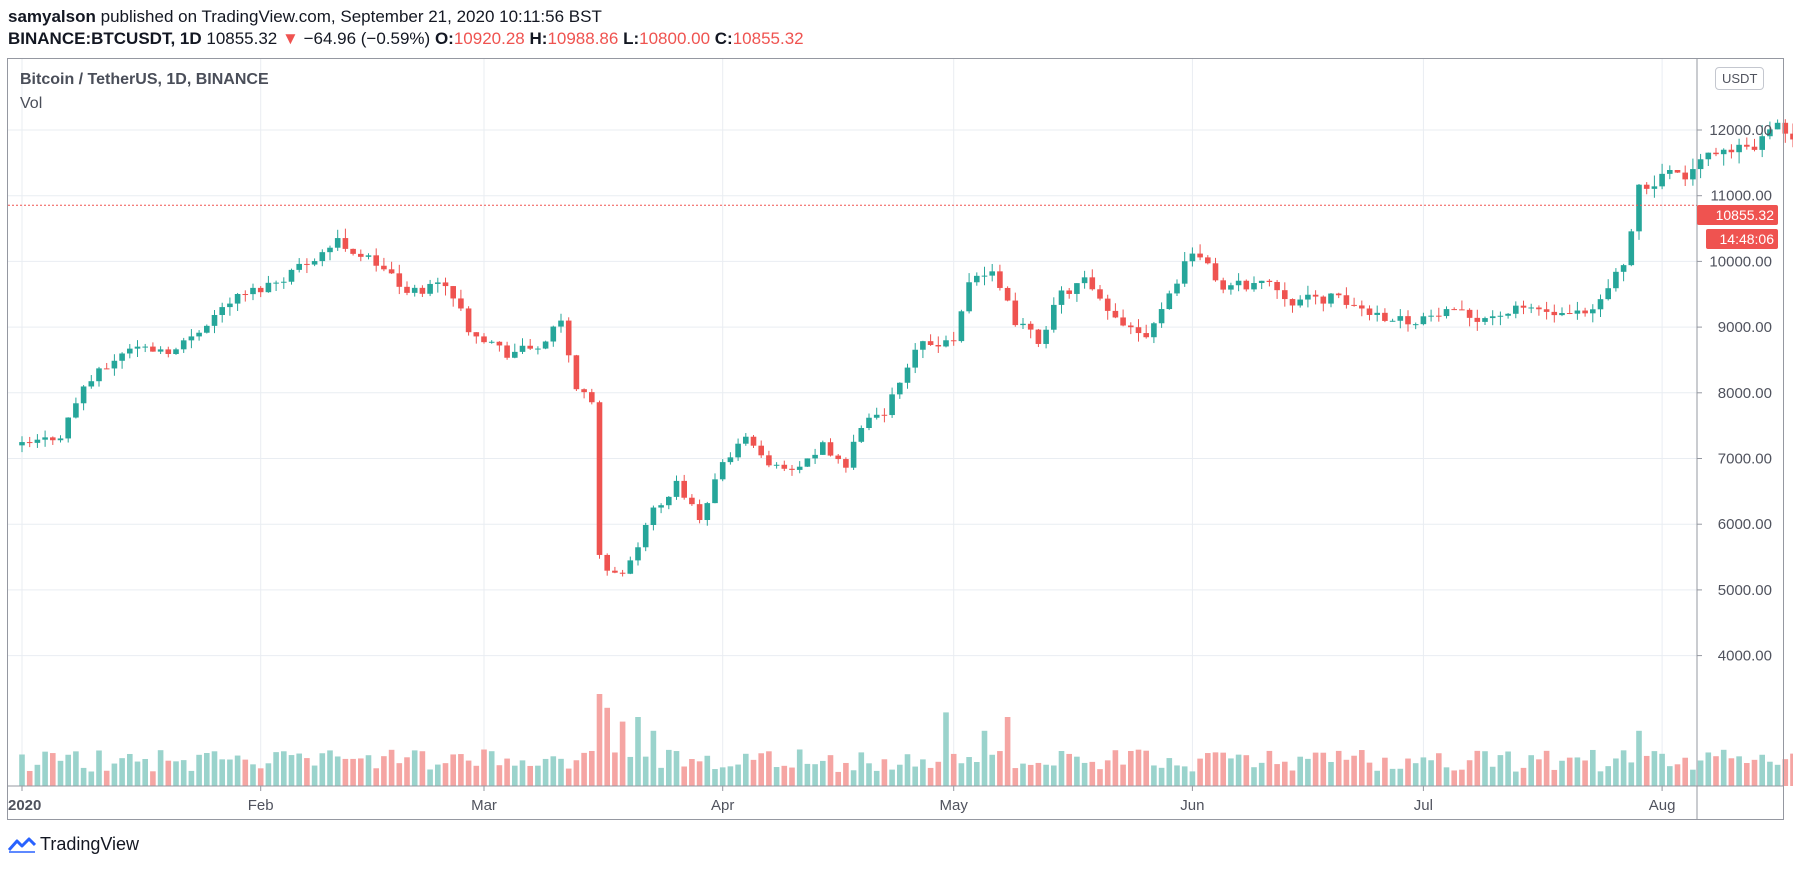  Describe the element at coordinates (906, 740) in the screenshot. I see `volume-bars` at that location.